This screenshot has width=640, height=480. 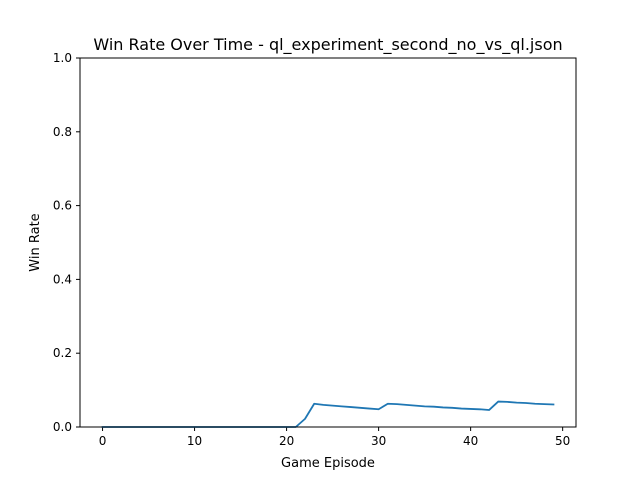 What do you see at coordinates (62, 132) in the screenshot?
I see `y-tick-label: 0.8` at bounding box center [62, 132].